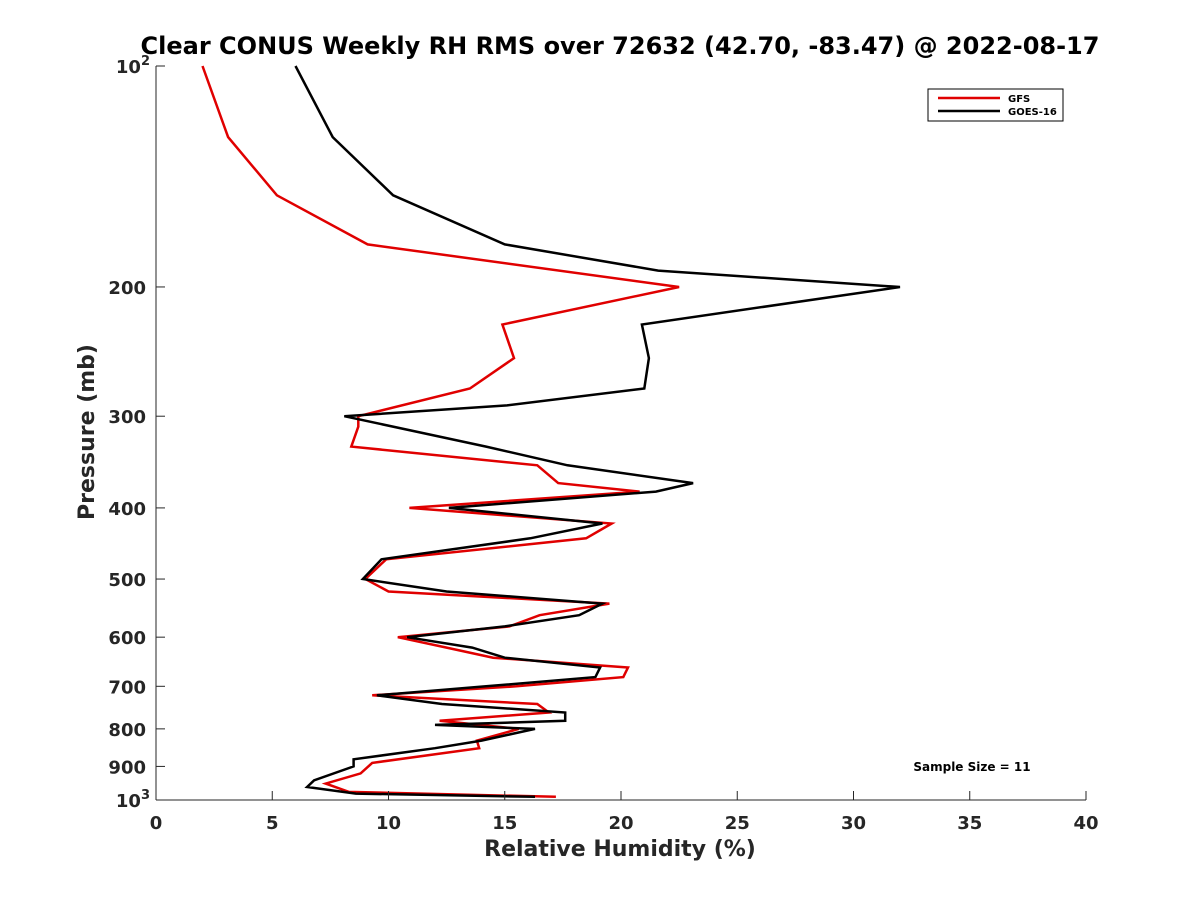 Image resolution: width=1200 pixels, height=900 pixels. Describe the element at coordinates (127, 509) in the screenshot. I see `y-tick-label: 400` at that location.